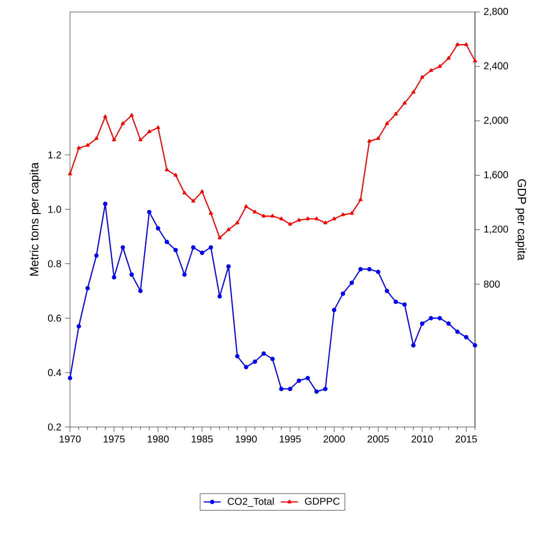 This screenshot has height=536, width=543. I want to click on y-tick-label: 0.6, so click(55, 318).